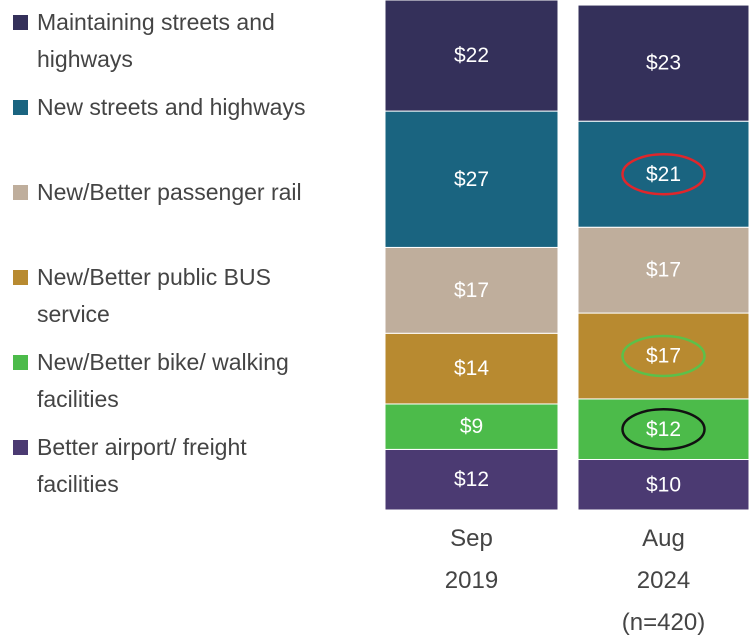  I want to click on data-label: $23, so click(663, 63).